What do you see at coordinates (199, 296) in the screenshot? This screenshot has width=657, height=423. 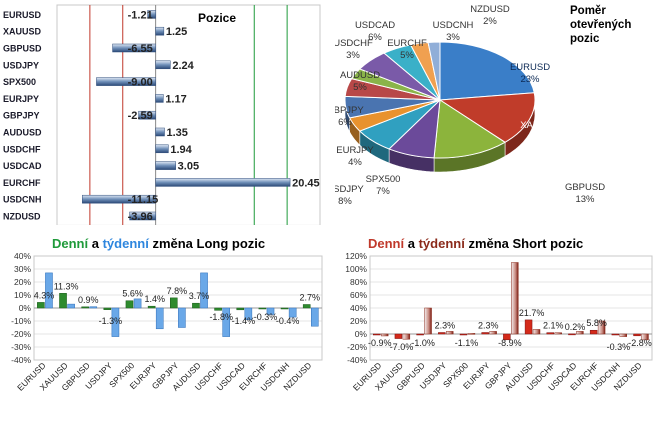 I see `value-label: 3.7%` at bounding box center [199, 296].